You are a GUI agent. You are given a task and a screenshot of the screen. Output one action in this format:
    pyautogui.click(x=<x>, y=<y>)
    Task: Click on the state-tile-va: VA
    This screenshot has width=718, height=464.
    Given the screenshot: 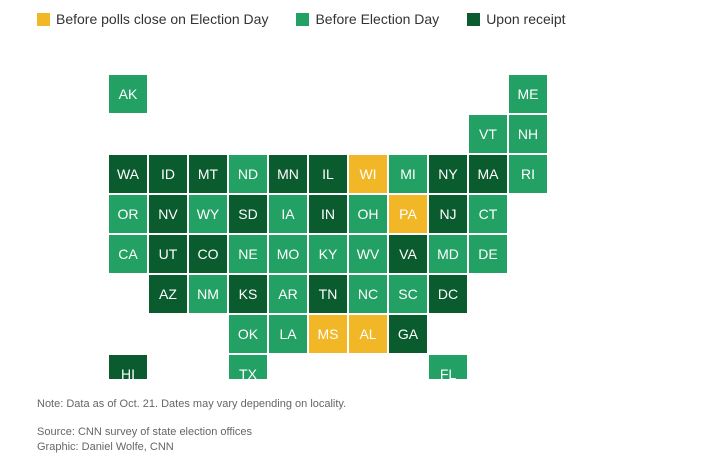 What is the action you would take?
    pyautogui.click(x=408, y=254)
    